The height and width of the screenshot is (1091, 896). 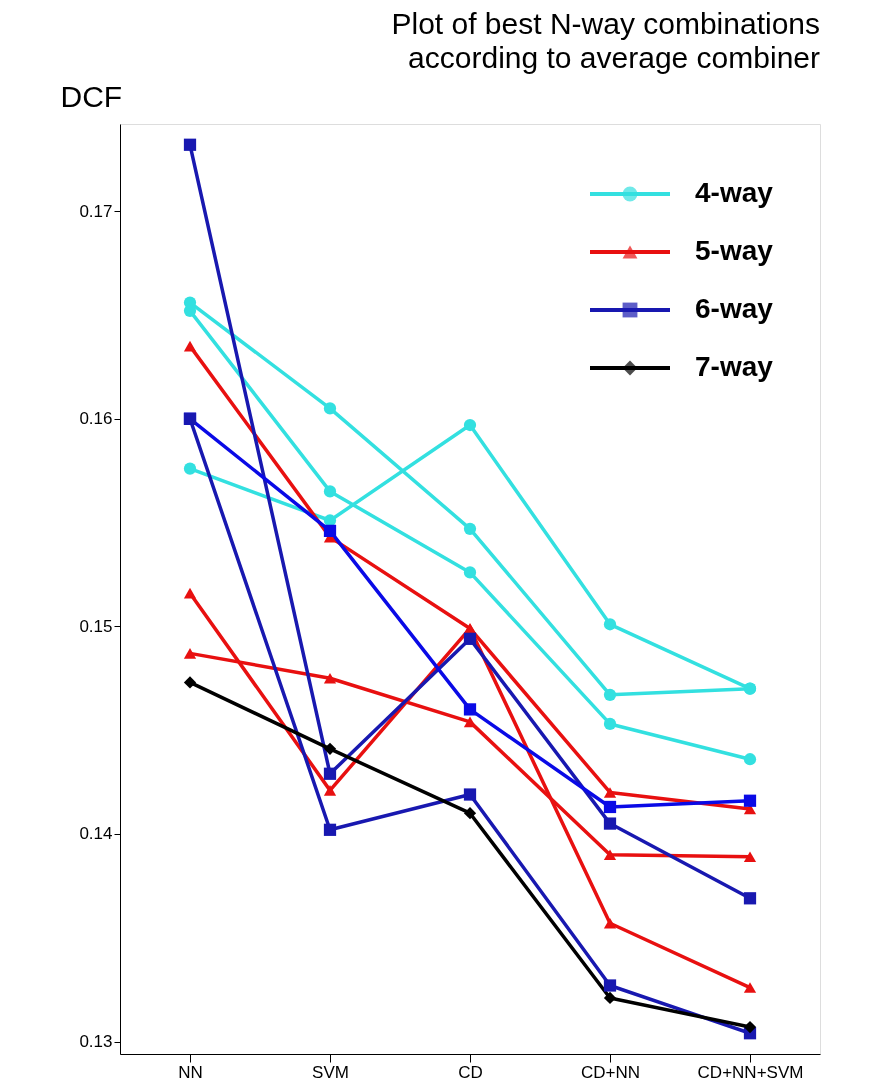 What do you see at coordinates (734, 192) in the screenshot?
I see `legend-label: 4-way` at bounding box center [734, 192].